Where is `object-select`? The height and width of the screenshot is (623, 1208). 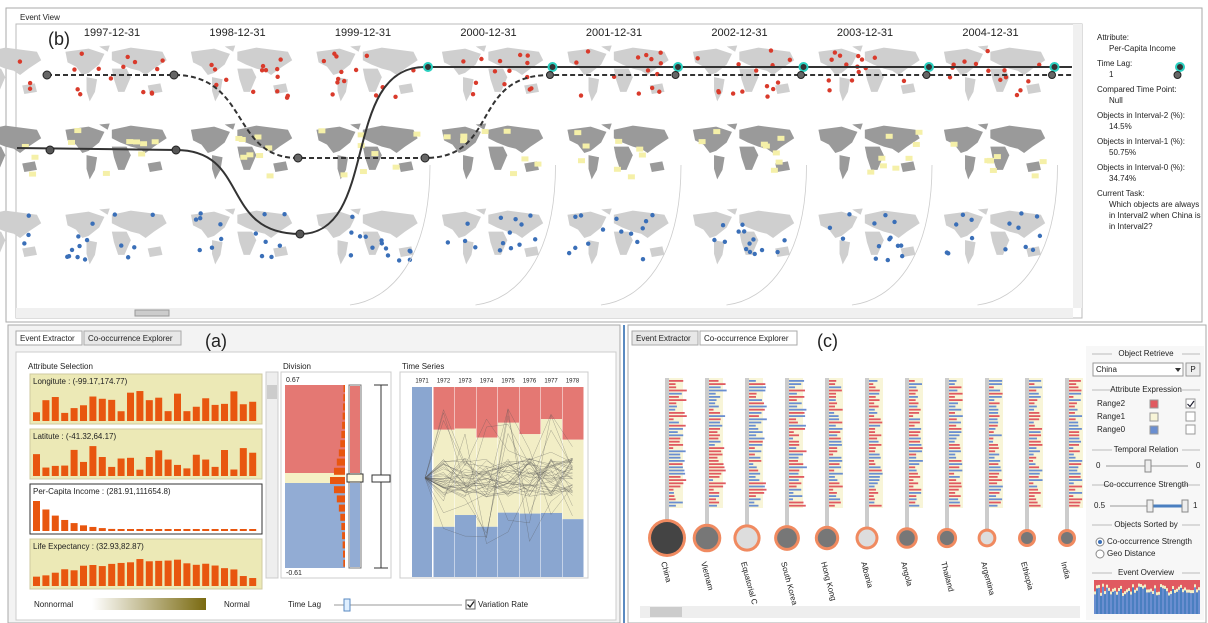
object-select is located at coordinates (1138, 369).